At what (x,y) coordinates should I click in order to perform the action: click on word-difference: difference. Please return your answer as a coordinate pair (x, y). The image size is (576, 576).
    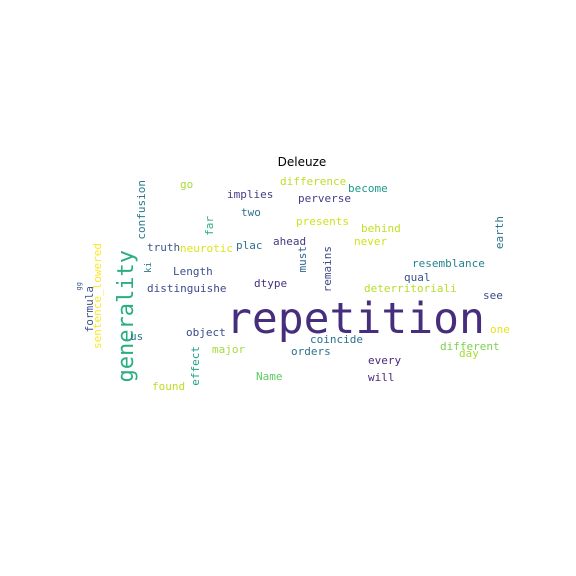
    Looking at the image, I should click on (313, 181).